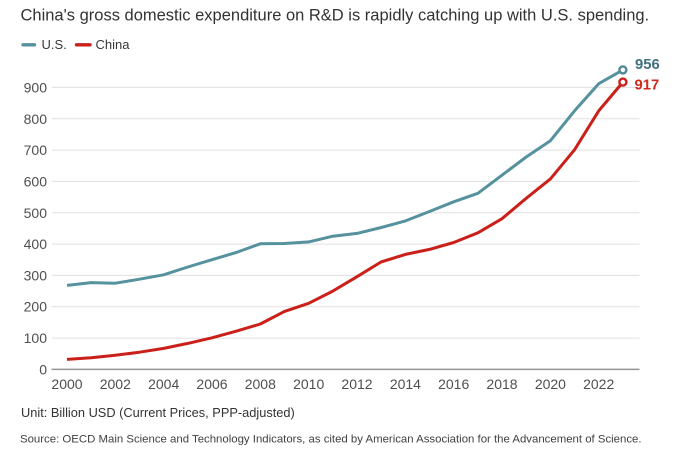 The height and width of the screenshot is (451, 686). Describe the element at coordinates (453, 384) in the screenshot. I see `svg-text: 2016` at that location.